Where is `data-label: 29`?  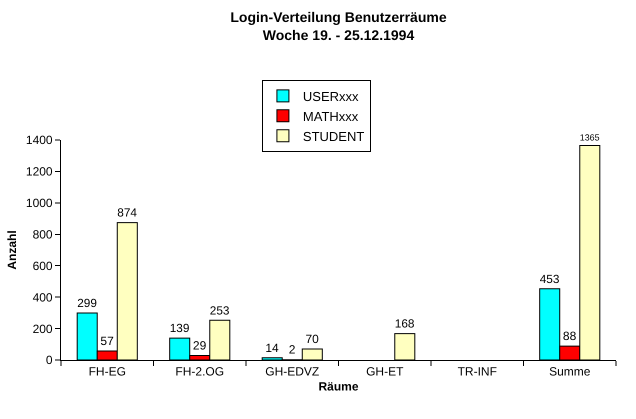 data-label: 29 is located at coordinates (199, 345).